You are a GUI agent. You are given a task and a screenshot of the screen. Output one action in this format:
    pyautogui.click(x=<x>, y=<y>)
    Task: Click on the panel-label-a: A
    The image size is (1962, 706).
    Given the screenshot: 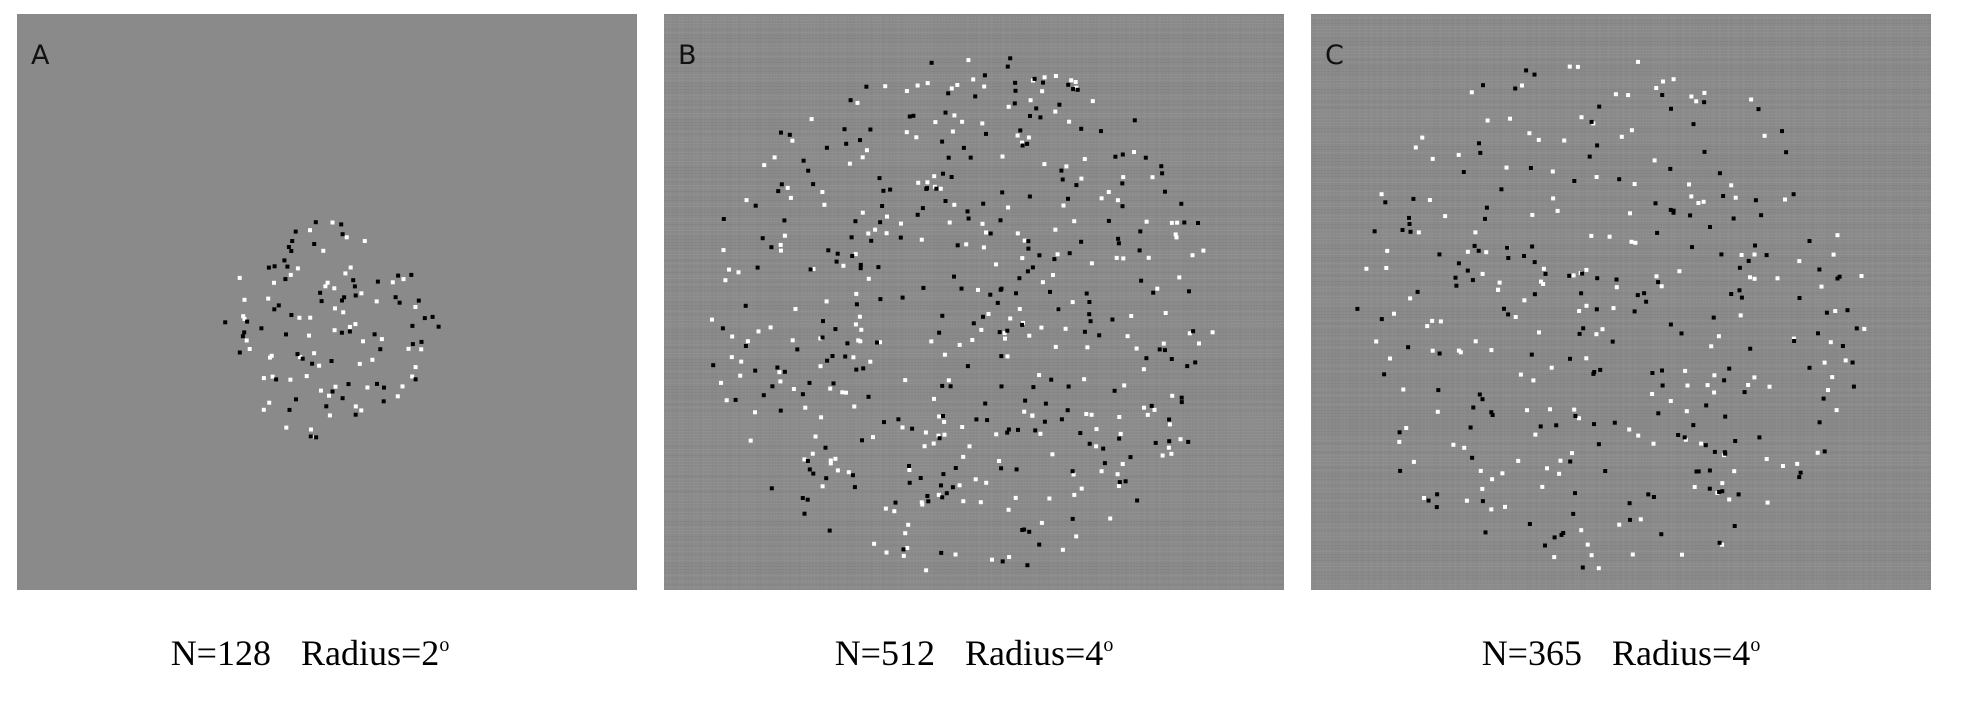 What is the action you would take?
    pyautogui.click(x=40, y=55)
    